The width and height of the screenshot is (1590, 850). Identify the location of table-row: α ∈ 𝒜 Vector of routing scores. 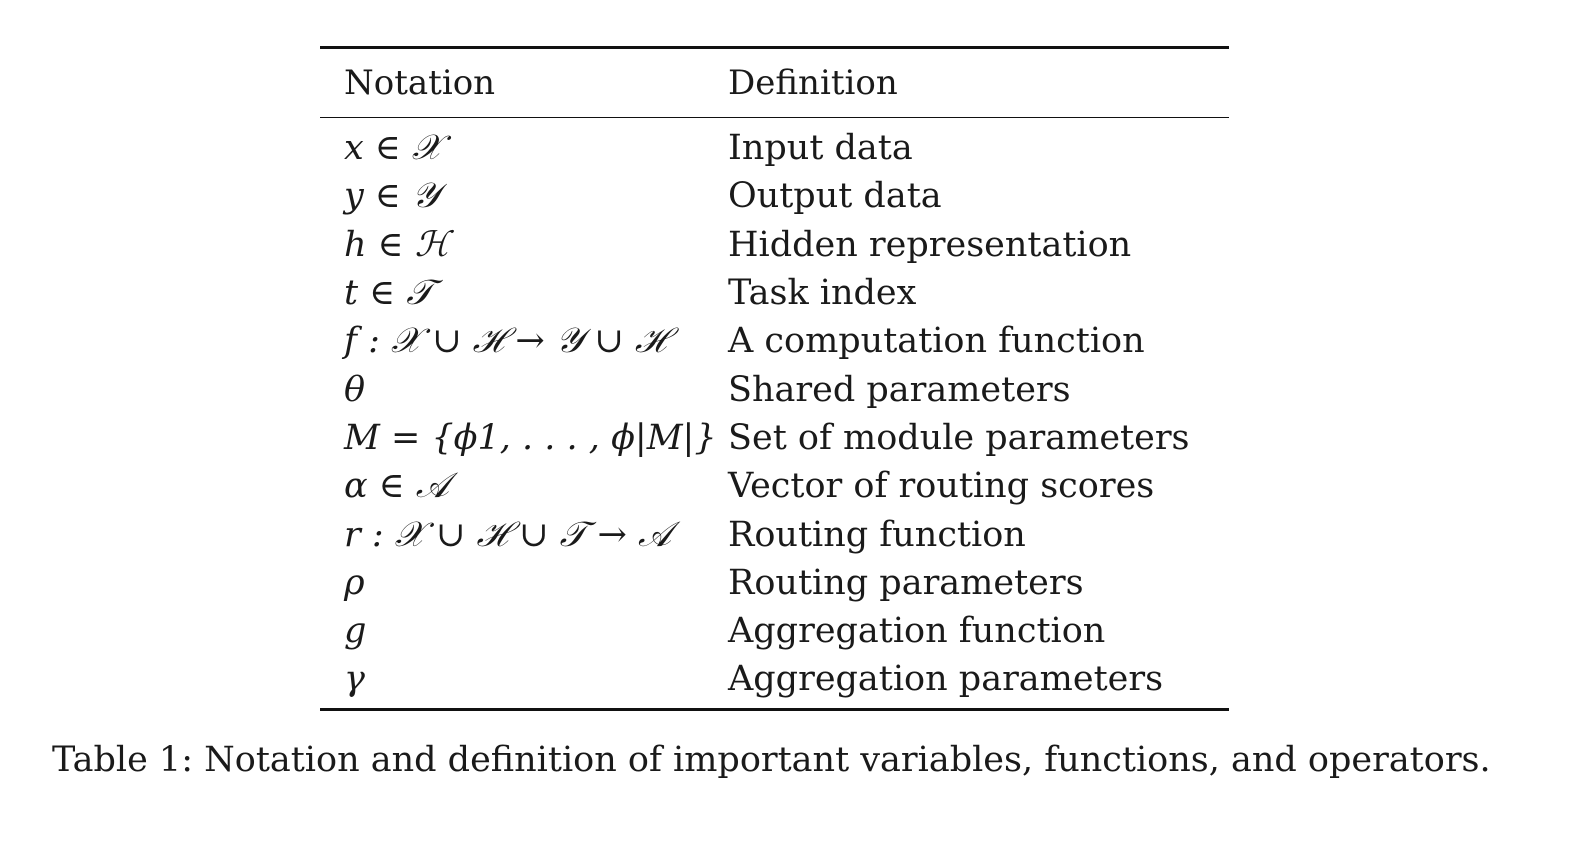
(774, 486).